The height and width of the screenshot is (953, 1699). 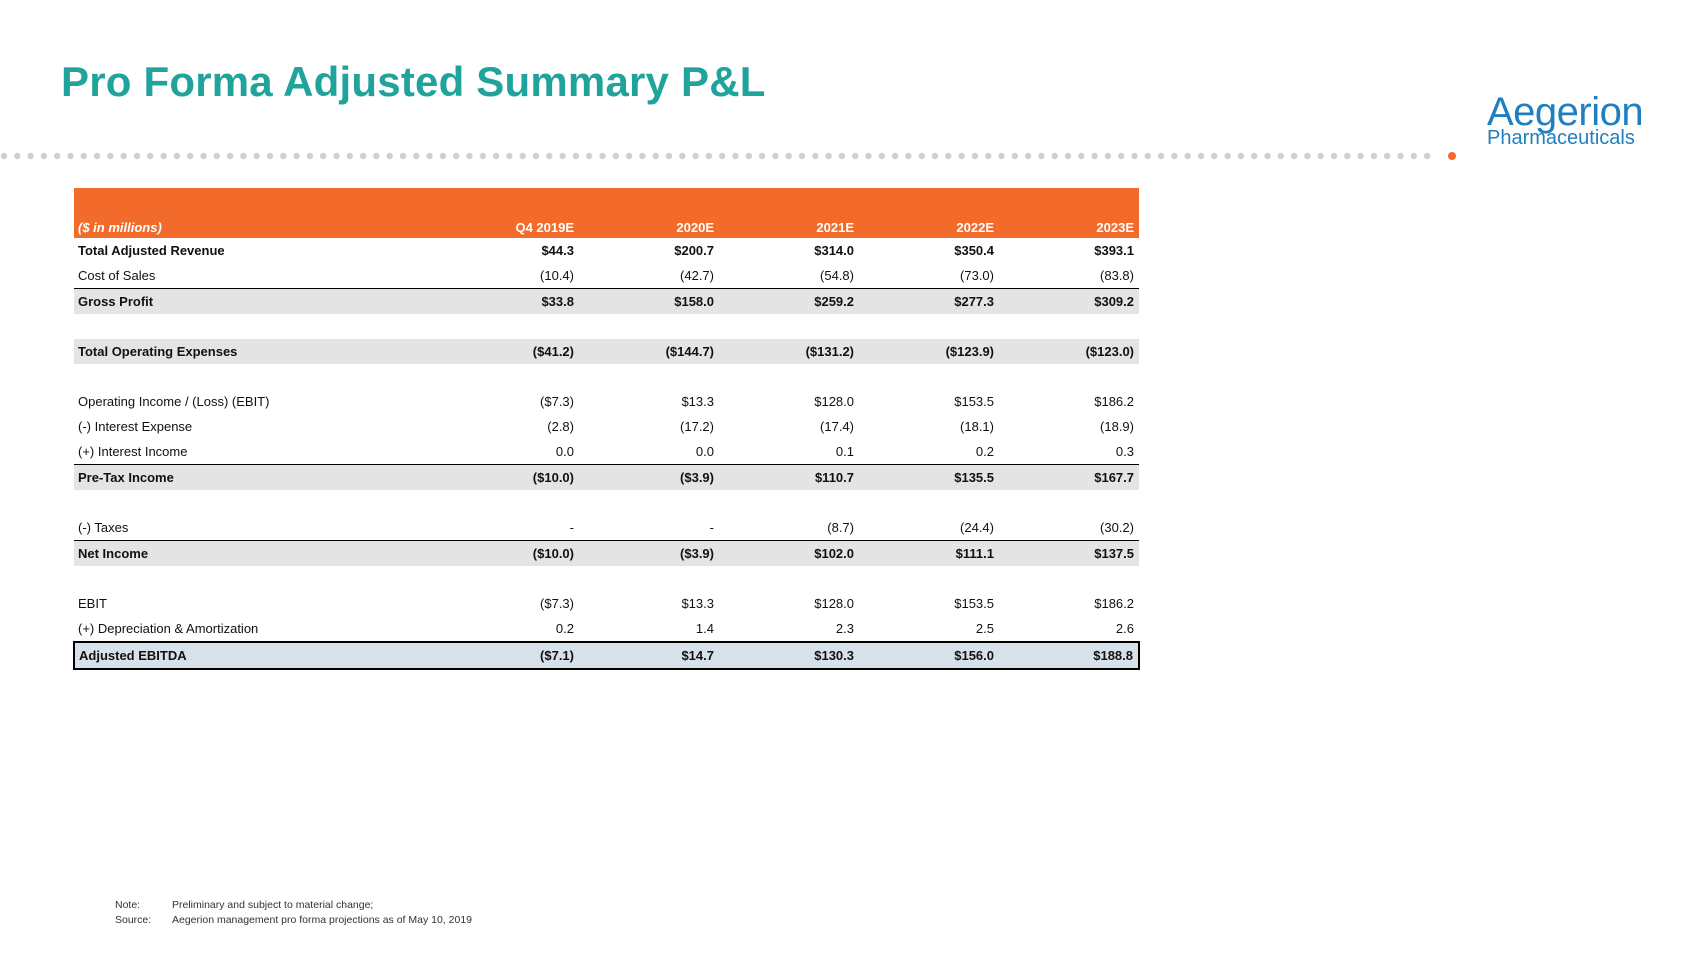 I want to click on column-header: 2020E, so click(x=695, y=227).